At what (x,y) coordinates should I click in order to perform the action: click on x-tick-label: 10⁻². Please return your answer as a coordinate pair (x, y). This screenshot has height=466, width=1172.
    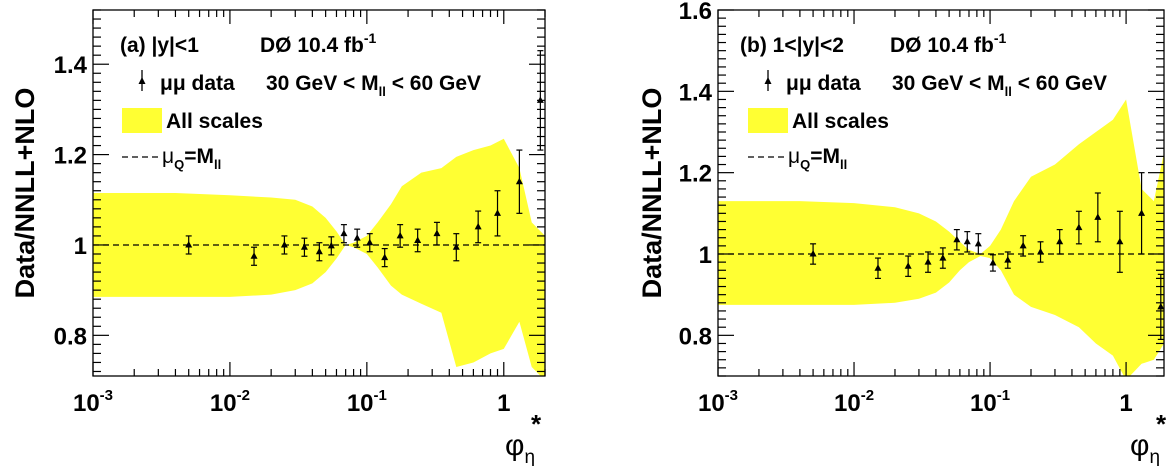
    Looking at the image, I should click on (230, 402).